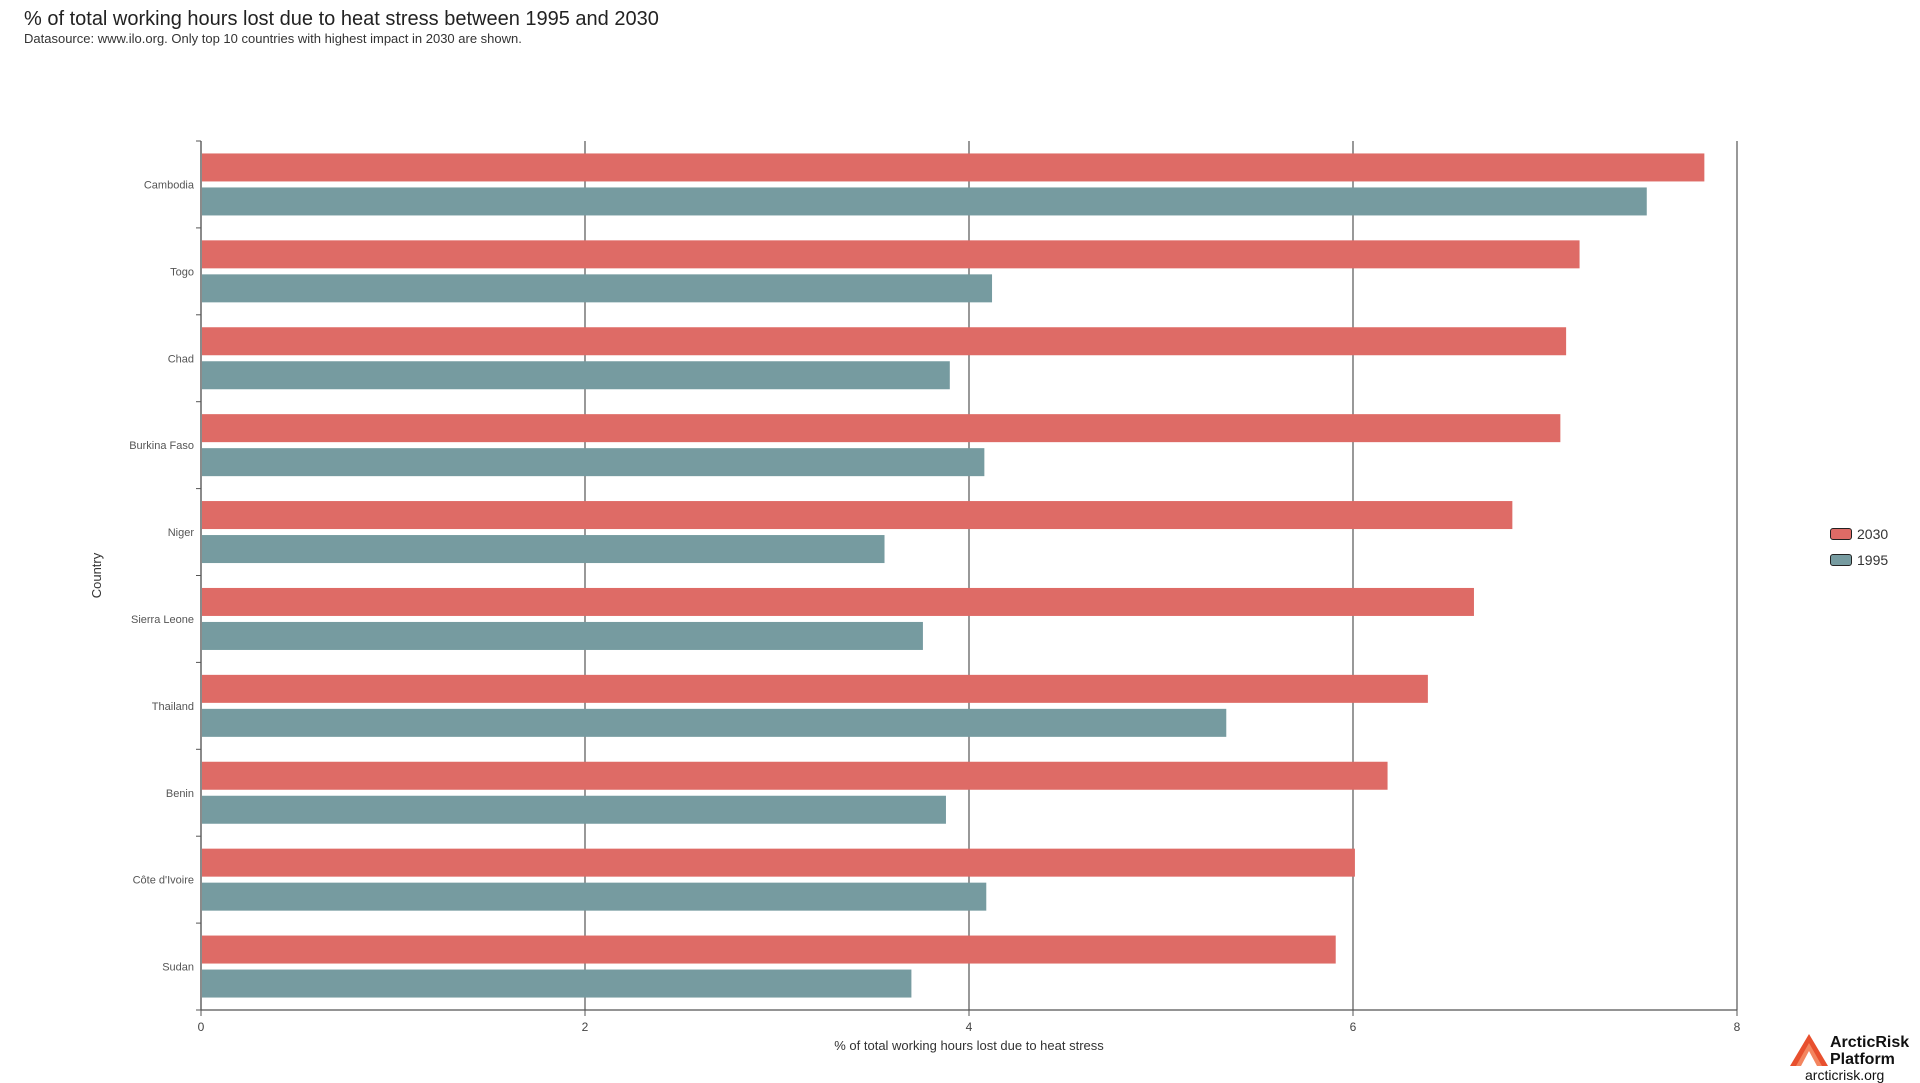 This screenshot has width=1920, height=1083. Describe the element at coordinates (1841, 534) in the screenshot. I see `legend-swatch-2030` at that location.